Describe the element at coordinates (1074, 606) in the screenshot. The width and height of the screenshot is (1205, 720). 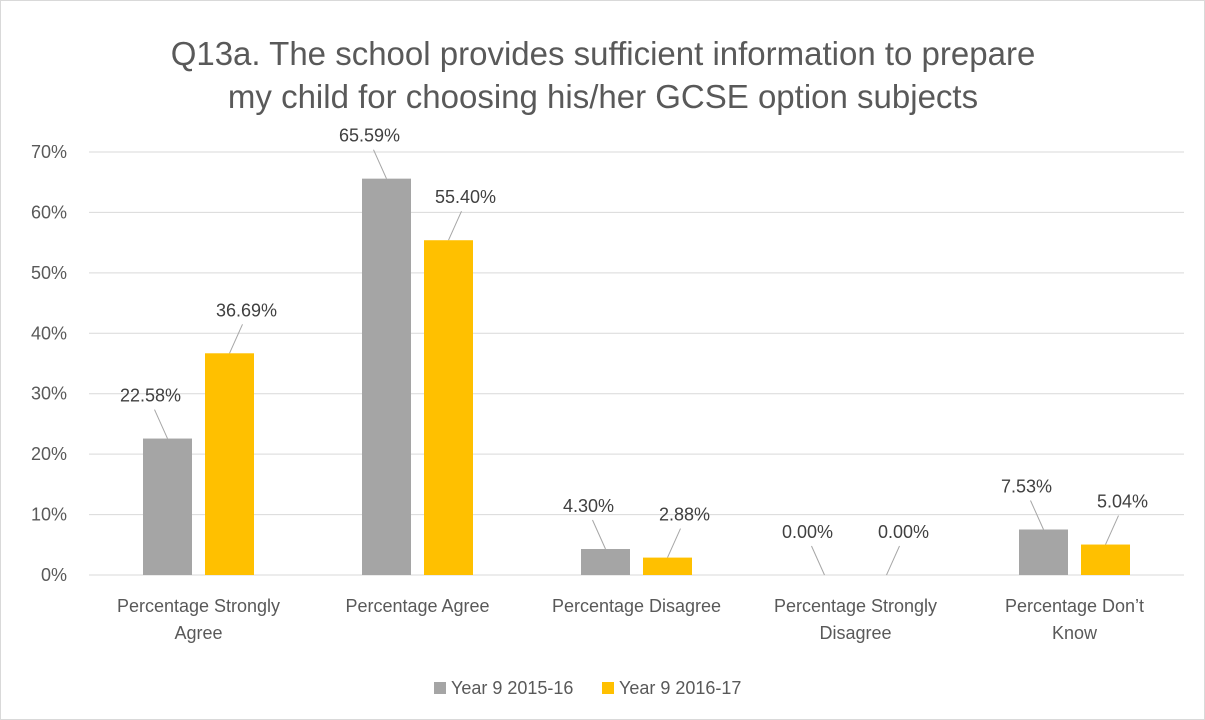
I see `x-category-label: Percentage Don’t` at that location.